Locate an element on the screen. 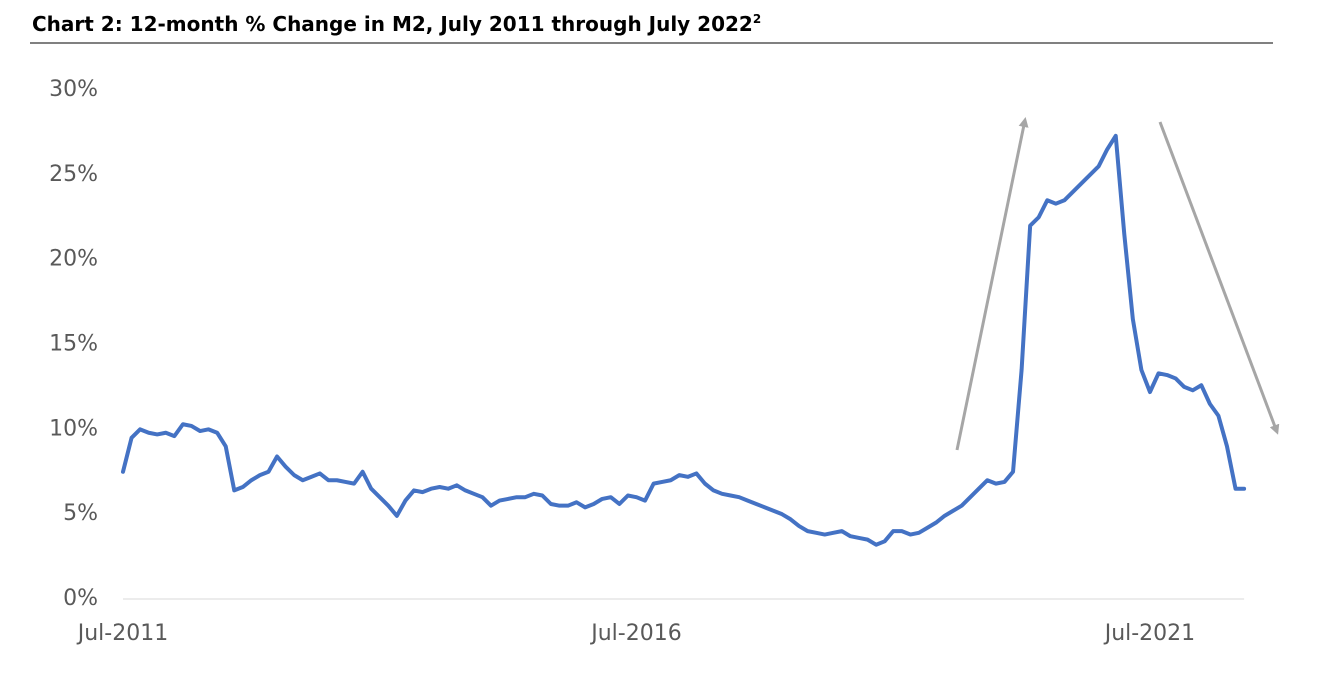  y-tick-label: 15% is located at coordinates (73, 344).